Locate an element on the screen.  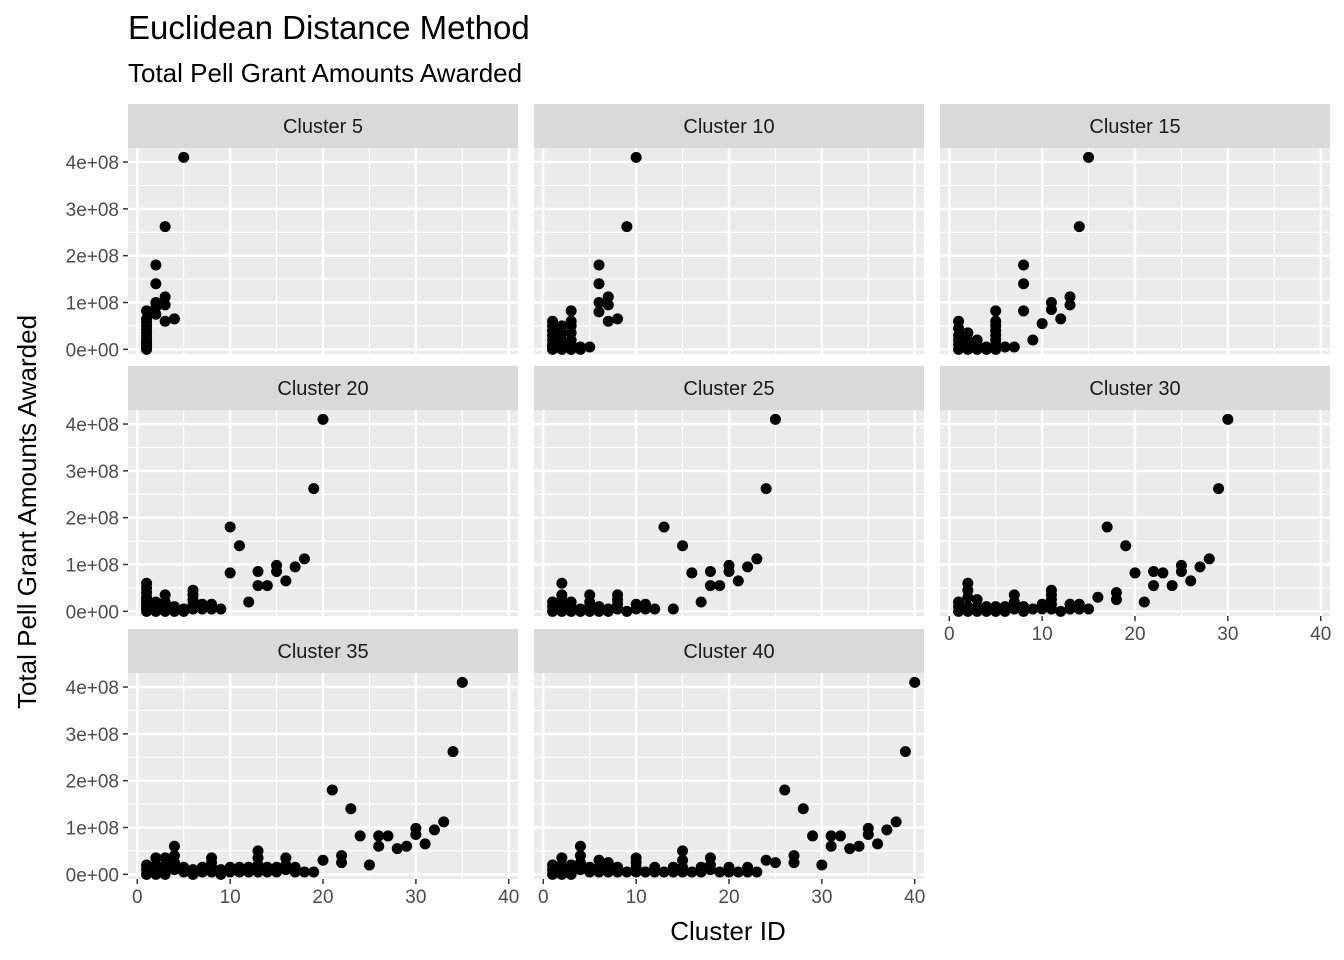
chart-title: Euclidean Distance Method is located at coordinates (329, 27).